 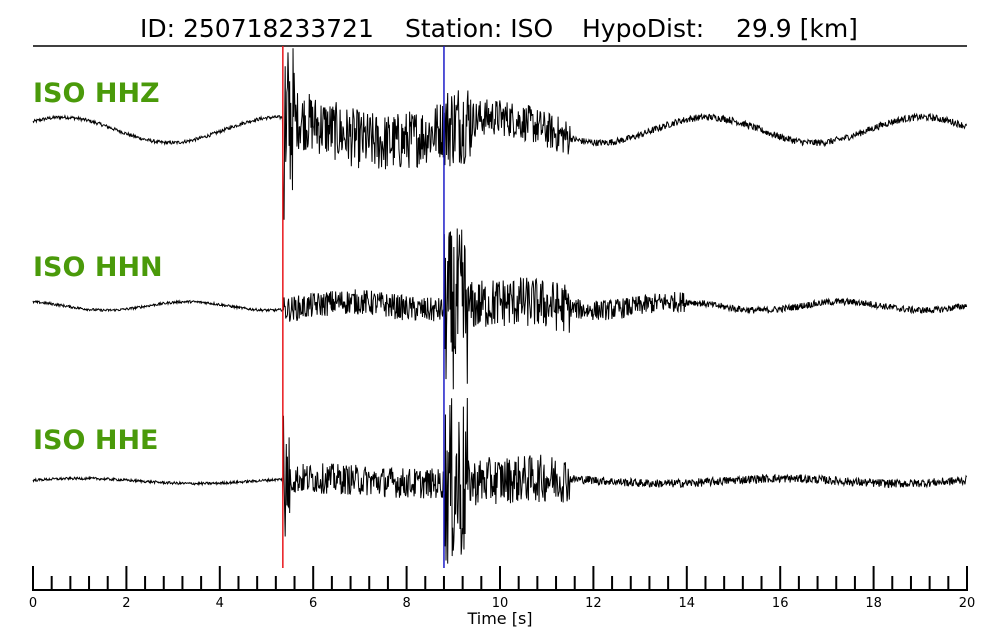 What do you see at coordinates (500, 603) in the screenshot?
I see `x-tick-label: 10` at bounding box center [500, 603].